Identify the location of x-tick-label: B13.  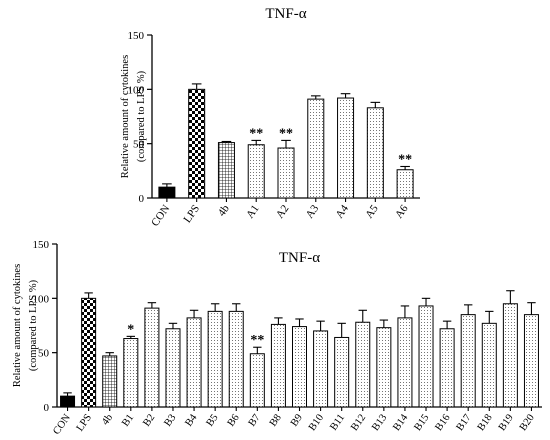
(379, 422).